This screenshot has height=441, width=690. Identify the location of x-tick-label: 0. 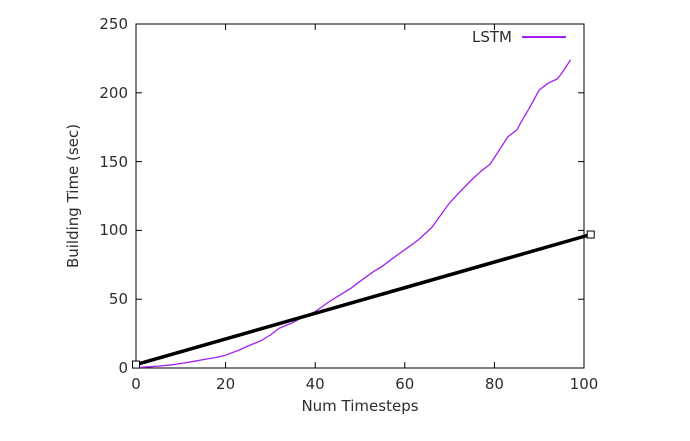
(136, 384).